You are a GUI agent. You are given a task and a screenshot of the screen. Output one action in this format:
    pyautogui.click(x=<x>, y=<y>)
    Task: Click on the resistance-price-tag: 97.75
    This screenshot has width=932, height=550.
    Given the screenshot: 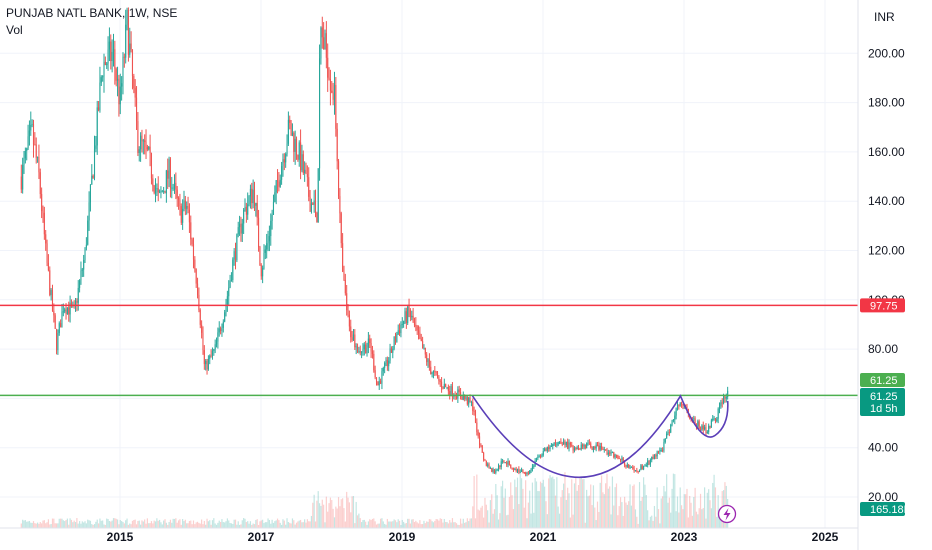 What is the action you would take?
    pyautogui.click(x=882, y=305)
    